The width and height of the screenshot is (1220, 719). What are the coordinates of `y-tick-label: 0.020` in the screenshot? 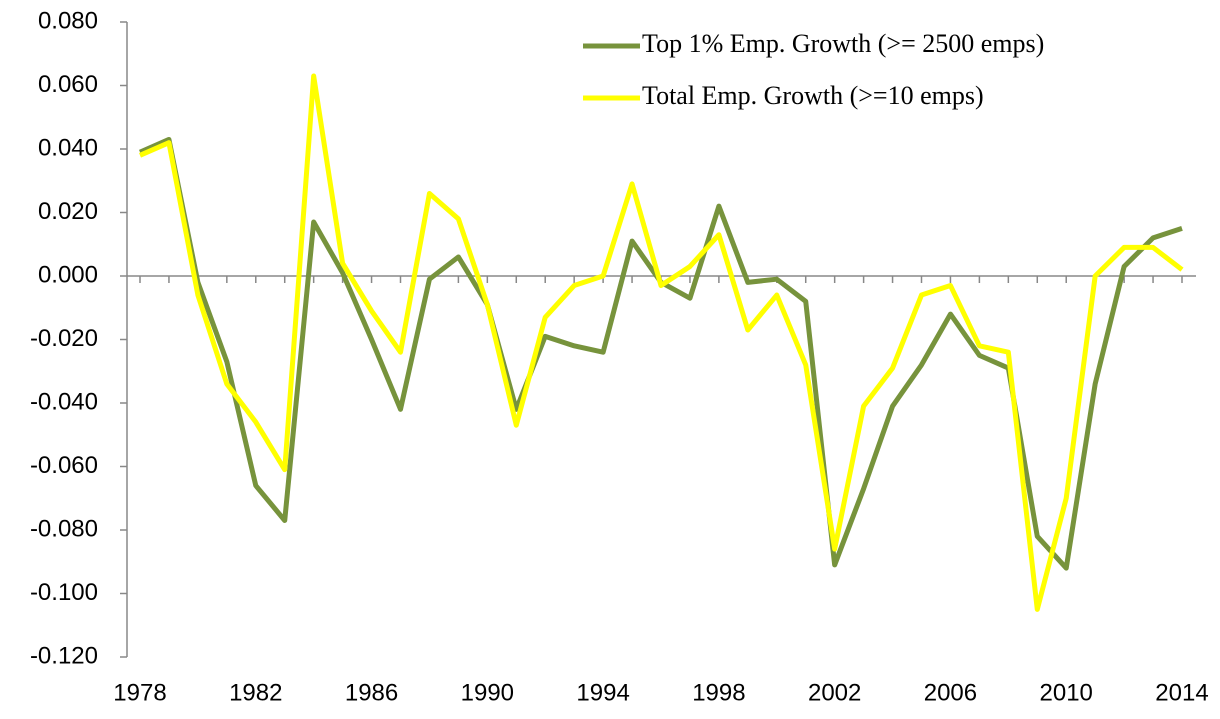 It's located at (68, 211).